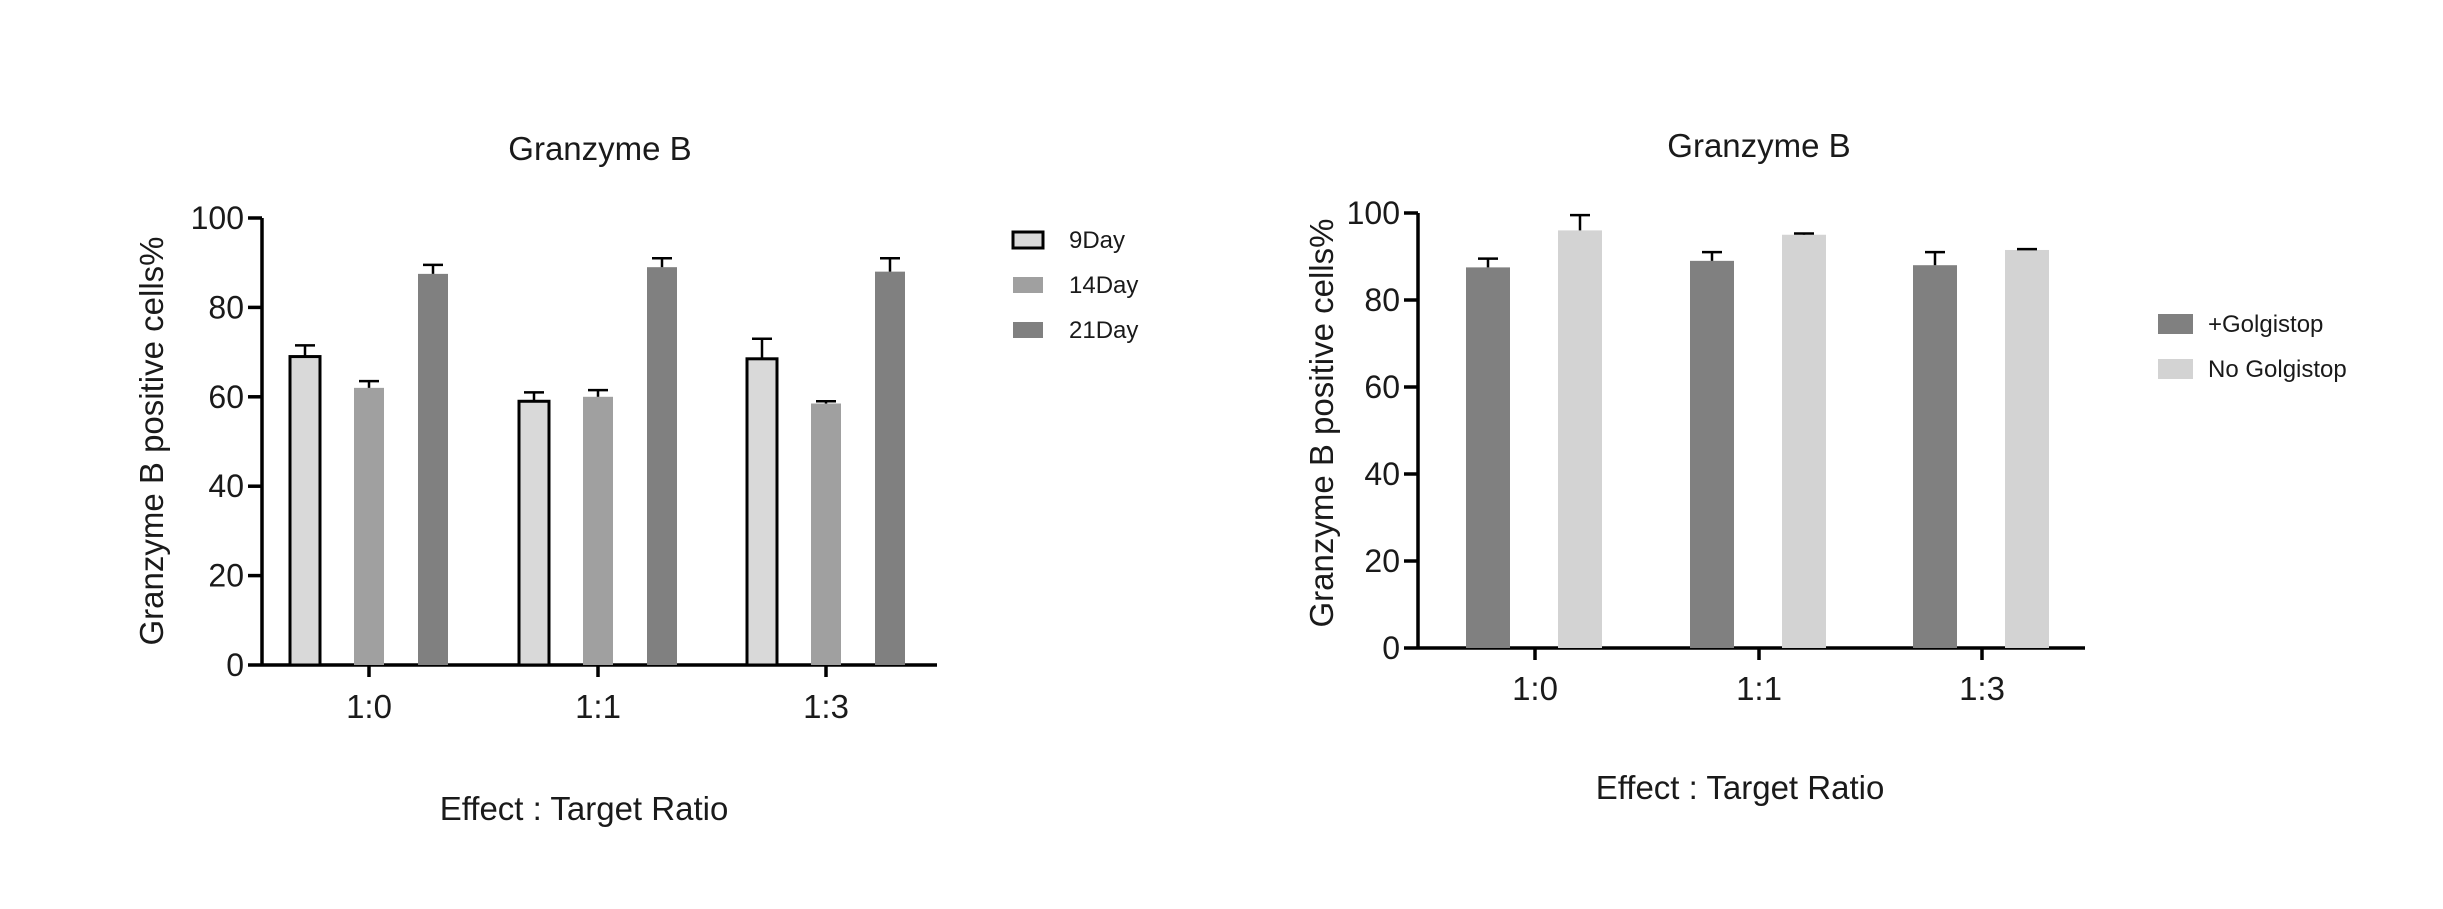 This screenshot has width=2443, height=909. What do you see at coordinates (1103, 330) in the screenshot?
I see `legend-label-21Day: 21Day` at bounding box center [1103, 330].